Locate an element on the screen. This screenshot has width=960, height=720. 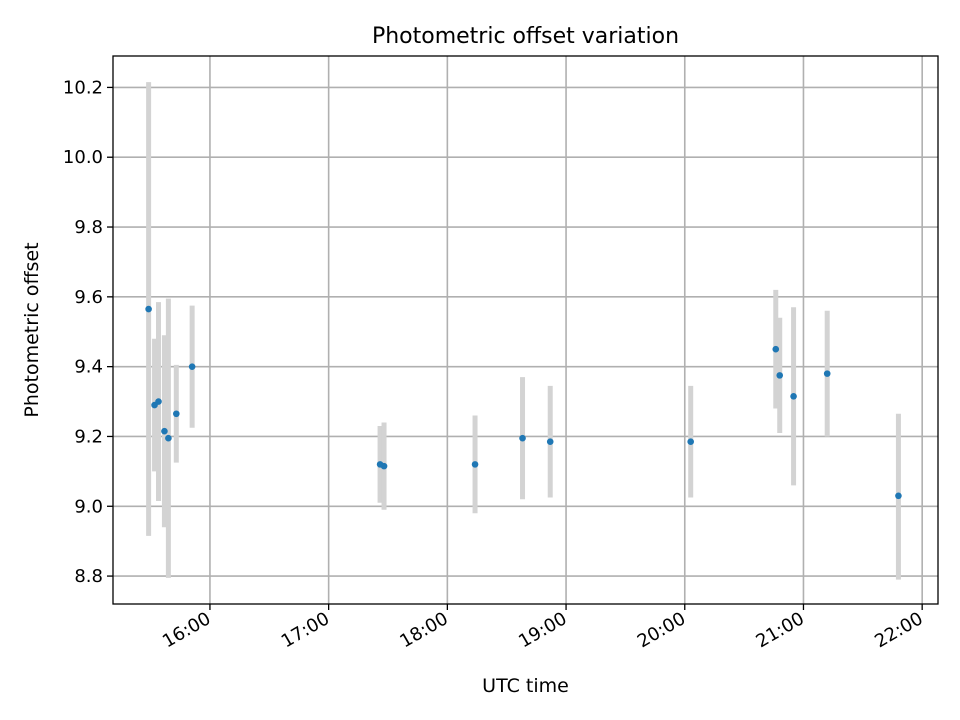
x-tick-label: 20:00 is located at coordinates (661, 630).